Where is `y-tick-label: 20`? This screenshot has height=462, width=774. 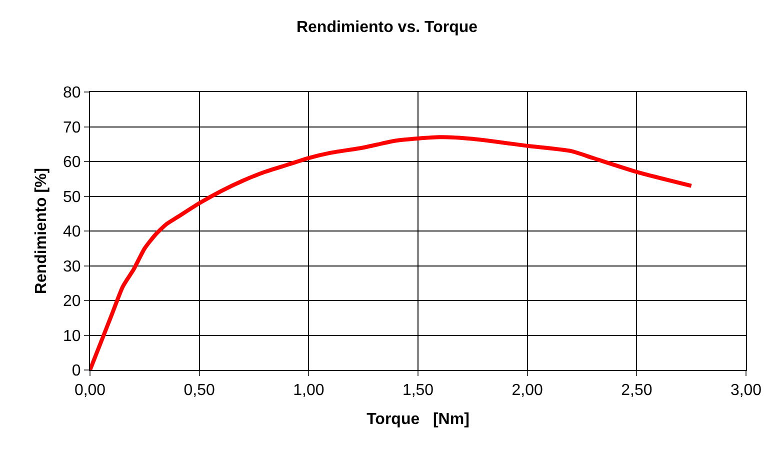
y-tick-label: 20 is located at coordinates (72, 301).